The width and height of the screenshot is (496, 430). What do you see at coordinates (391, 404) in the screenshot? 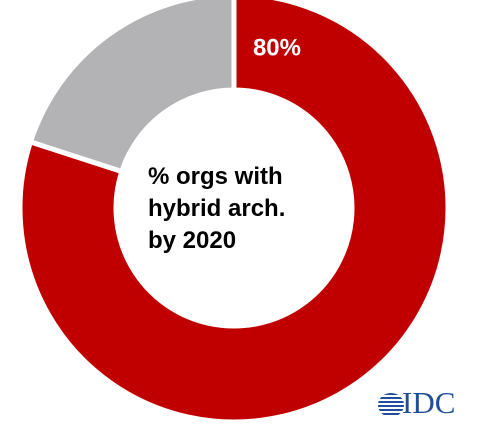
I see `idc-globe-icon` at bounding box center [391, 404].